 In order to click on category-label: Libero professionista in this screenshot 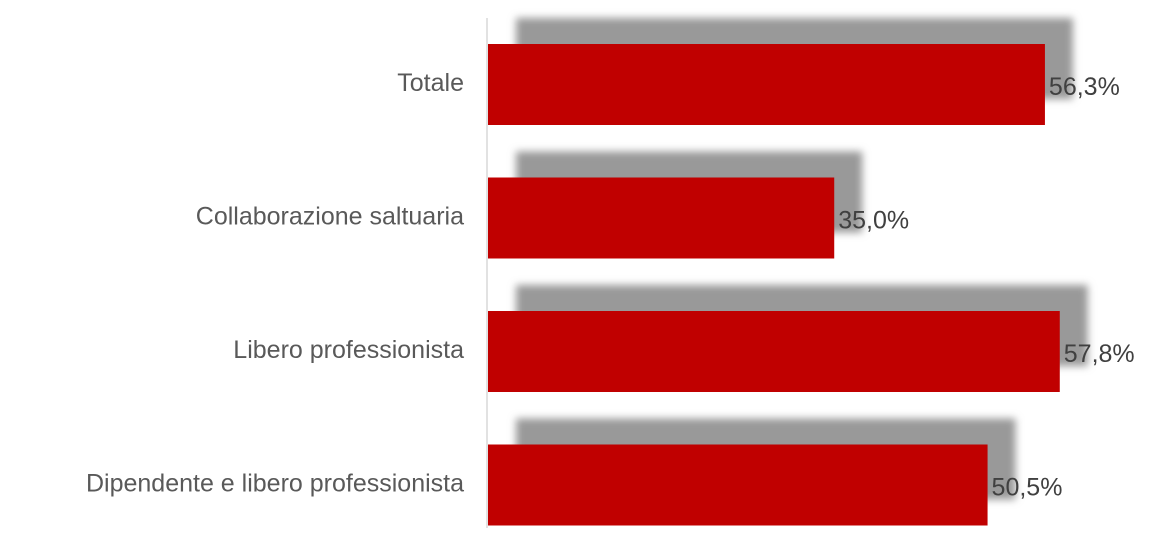, I will do `click(348, 350)`.